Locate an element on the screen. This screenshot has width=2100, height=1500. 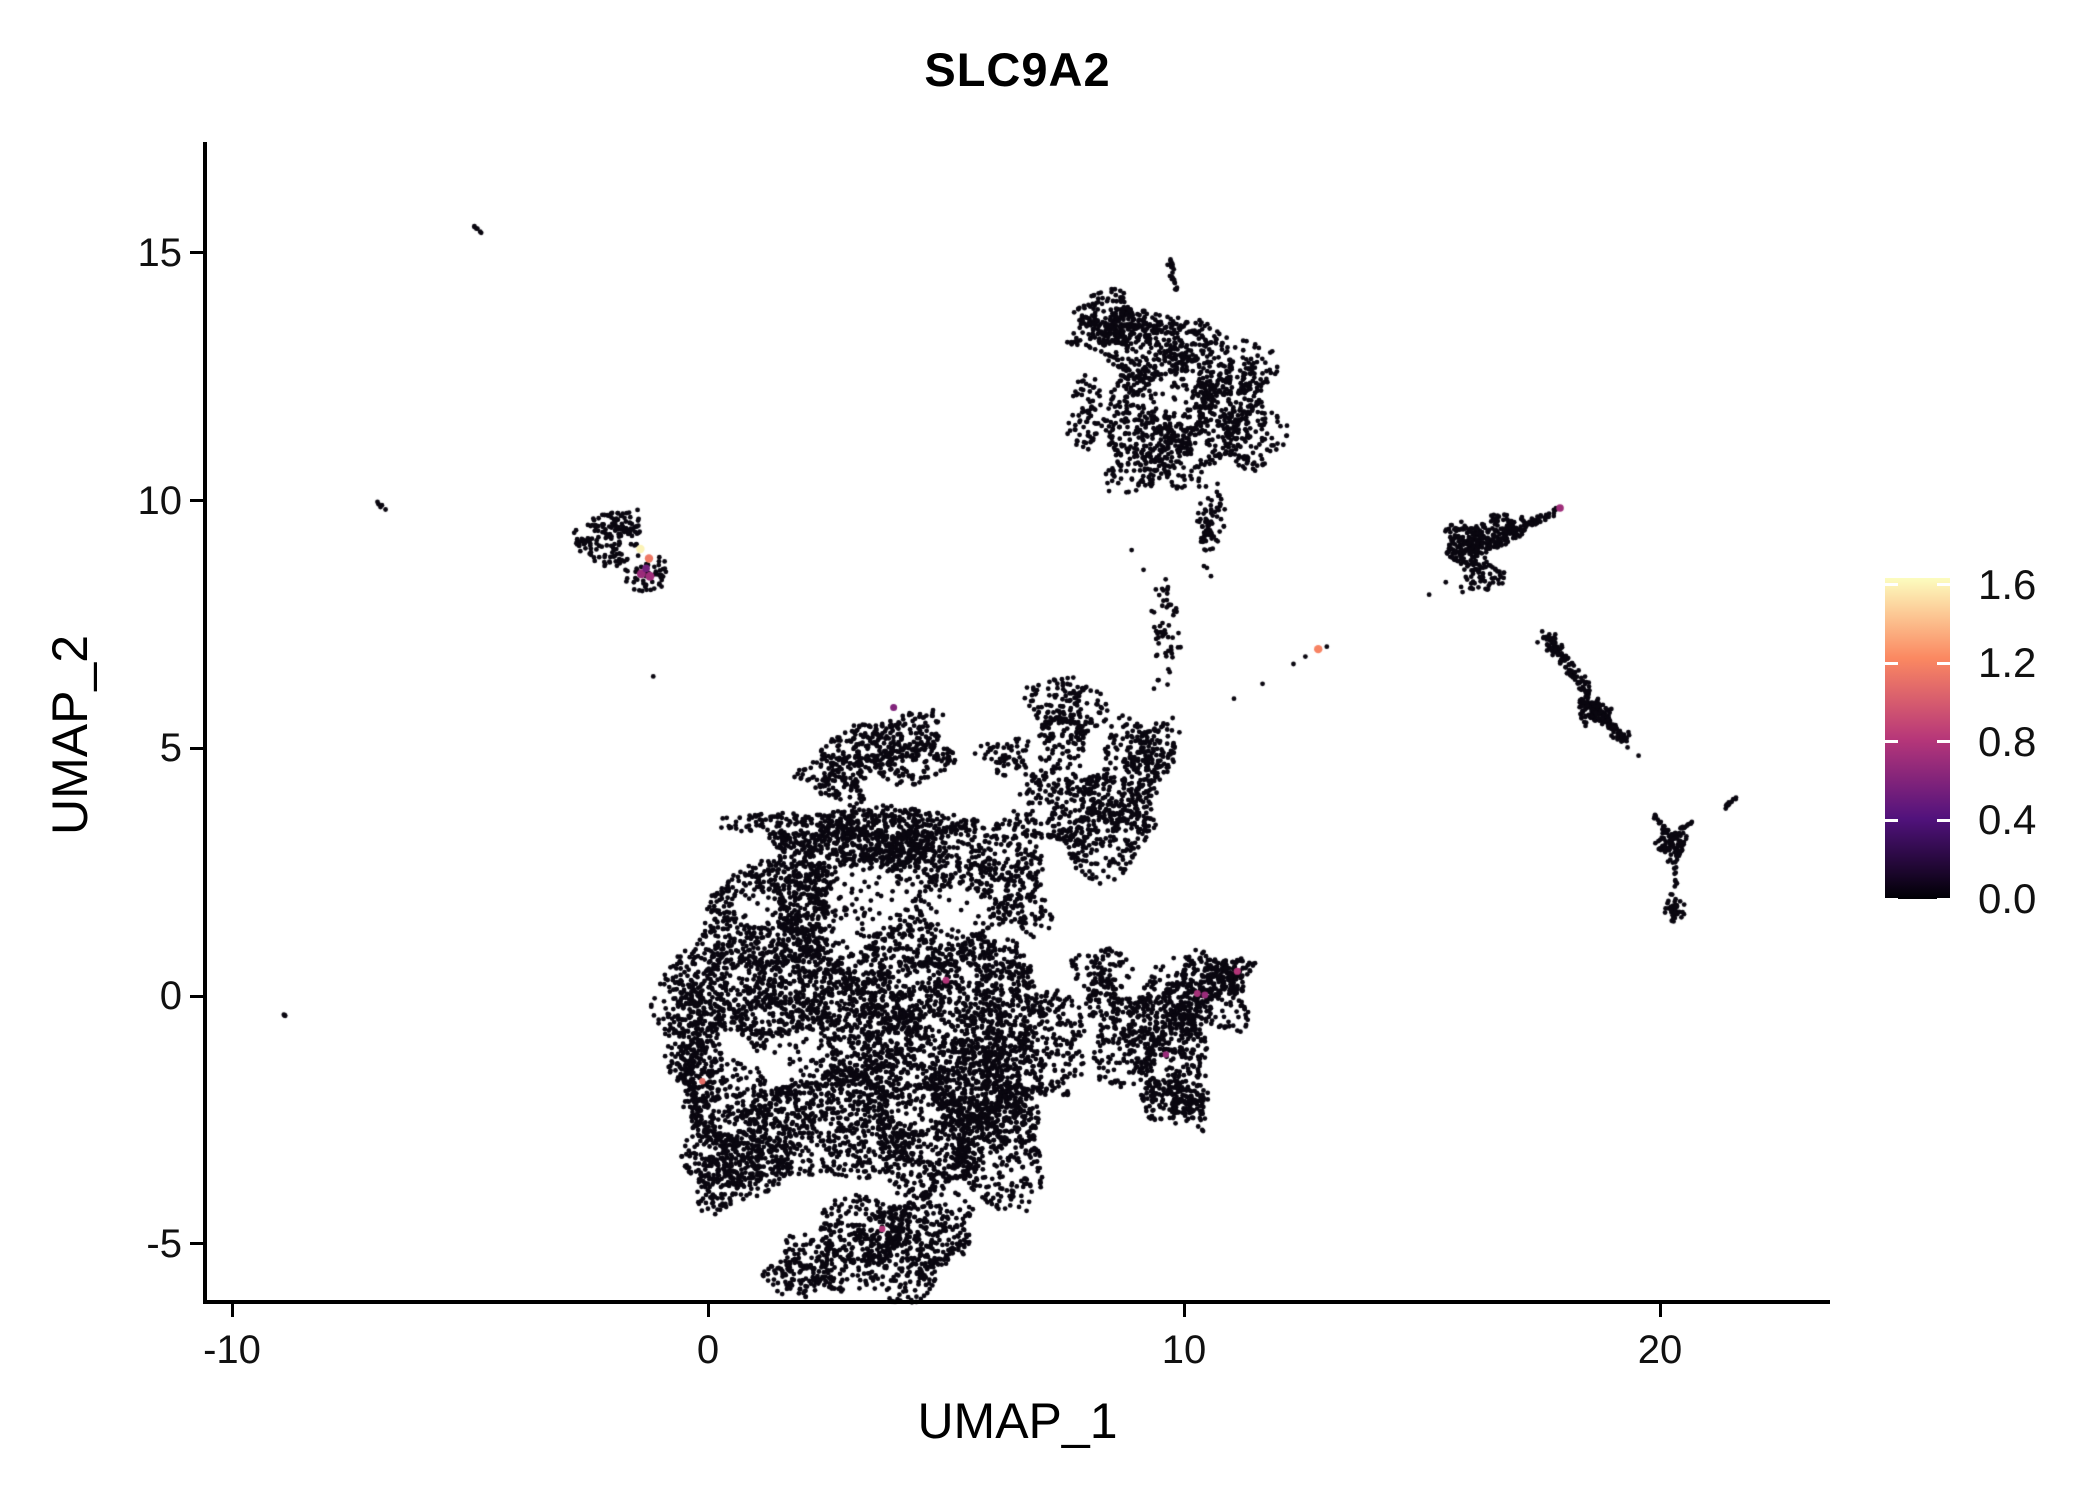
legend-tick-label: 0.4 is located at coordinates (2007, 820).